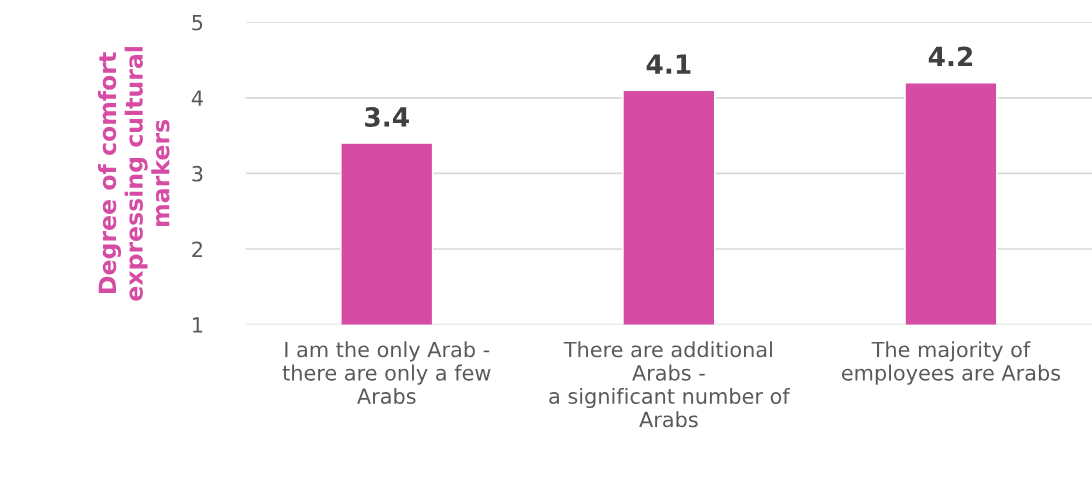 The height and width of the screenshot is (483, 1092). Describe the element at coordinates (386, 373) in the screenshot. I see `x-tick-label: I am the only Arab - there are only a few Arabs` at that location.